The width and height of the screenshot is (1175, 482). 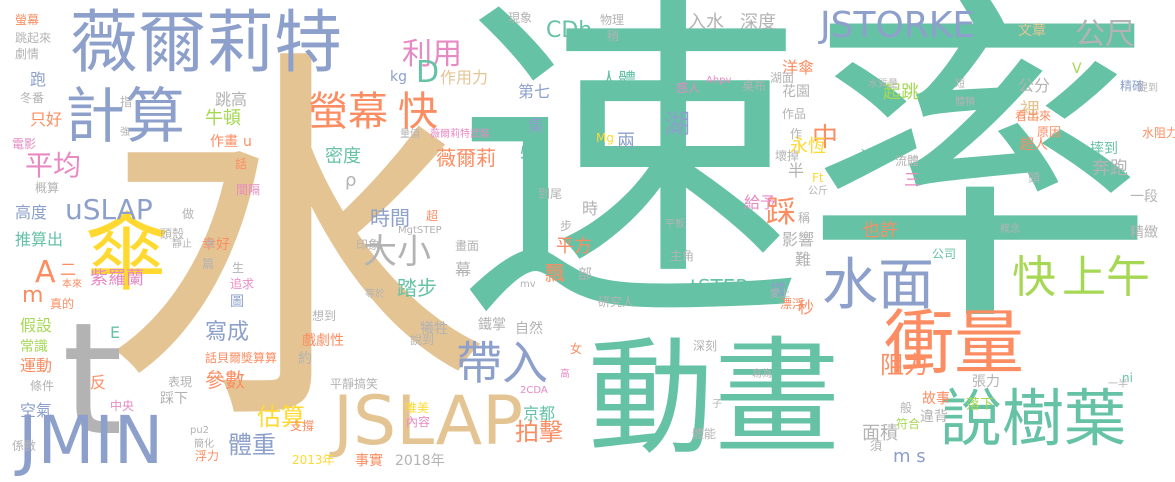 What do you see at coordinates (1033, 116) in the screenshot?
I see `cloud-word: 看出來` at bounding box center [1033, 116].